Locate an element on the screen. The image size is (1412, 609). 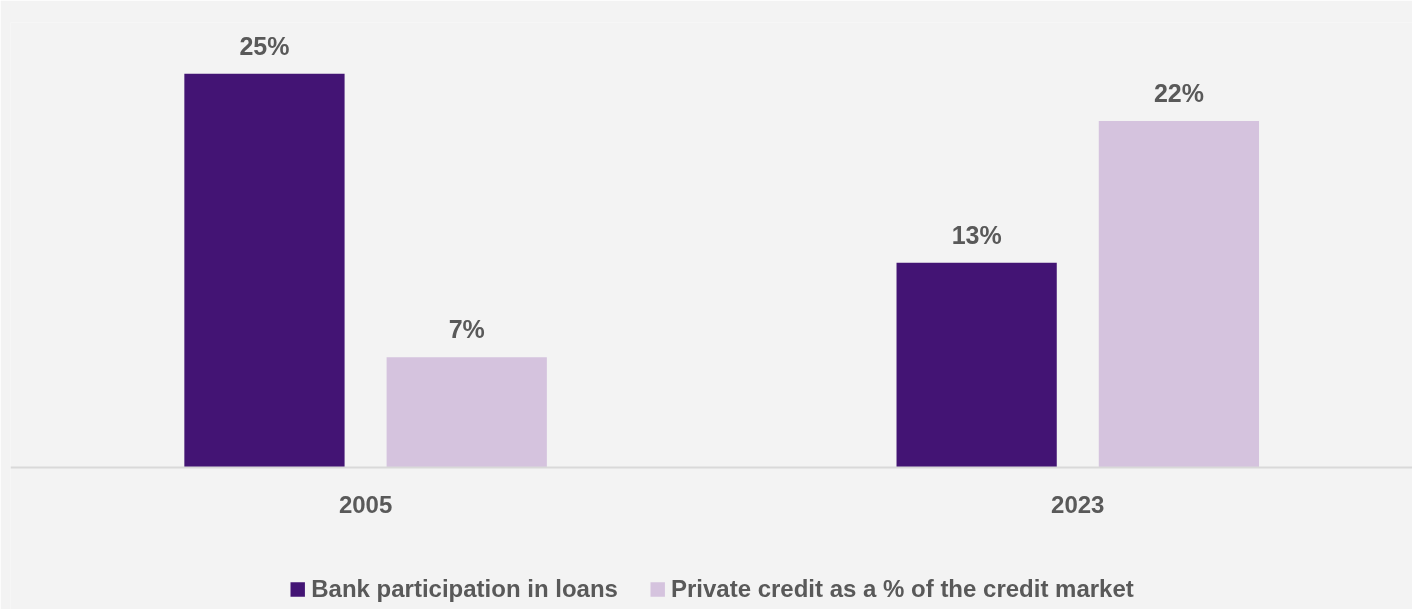
x-tick-label: 2023 is located at coordinates (1078, 504).